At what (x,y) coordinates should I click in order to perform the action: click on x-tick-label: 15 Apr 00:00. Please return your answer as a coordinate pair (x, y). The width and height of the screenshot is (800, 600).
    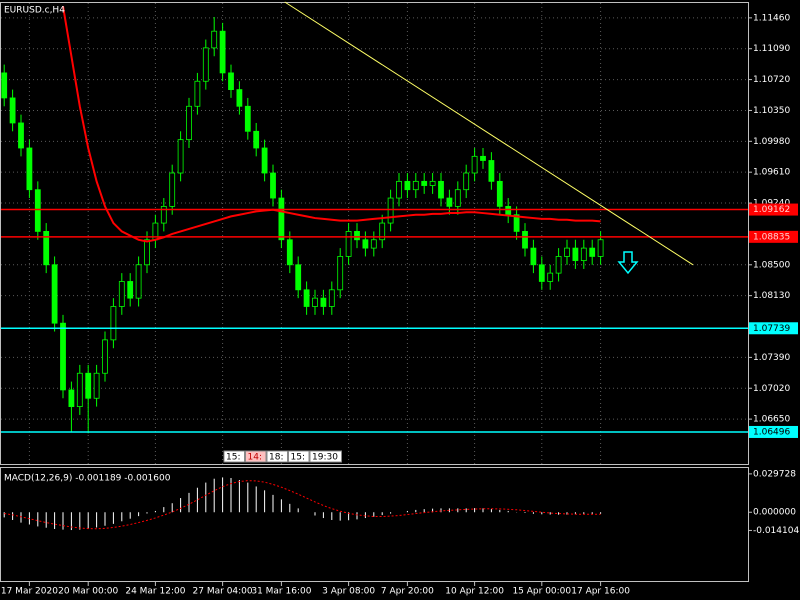
    Looking at the image, I should click on (541, 592).